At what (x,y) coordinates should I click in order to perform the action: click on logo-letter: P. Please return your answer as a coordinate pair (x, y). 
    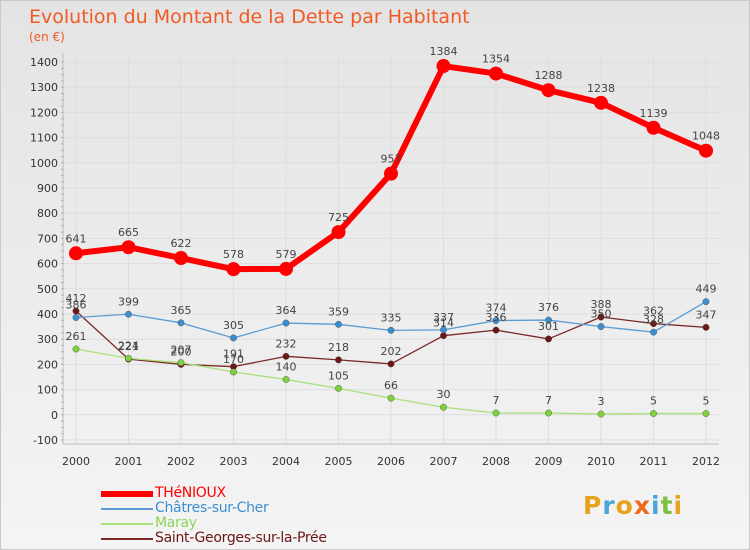
    Looking at the image, I should click on (593, 505).